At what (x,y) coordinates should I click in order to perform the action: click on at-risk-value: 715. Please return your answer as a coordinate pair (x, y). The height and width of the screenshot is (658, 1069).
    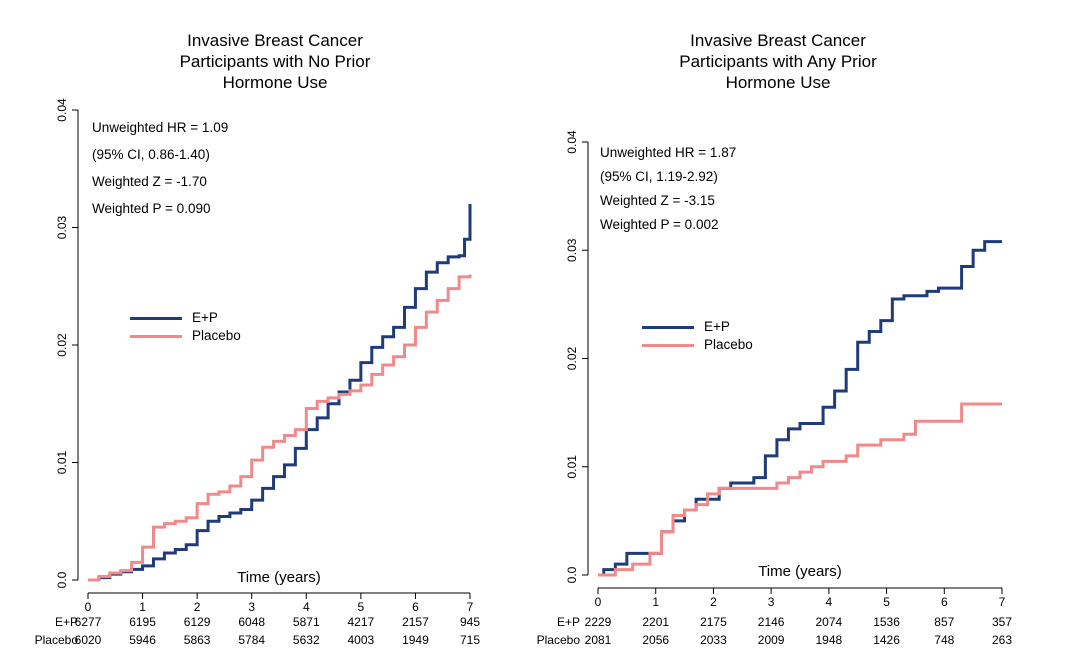
    Looking at the image, I should click on (470, 640).